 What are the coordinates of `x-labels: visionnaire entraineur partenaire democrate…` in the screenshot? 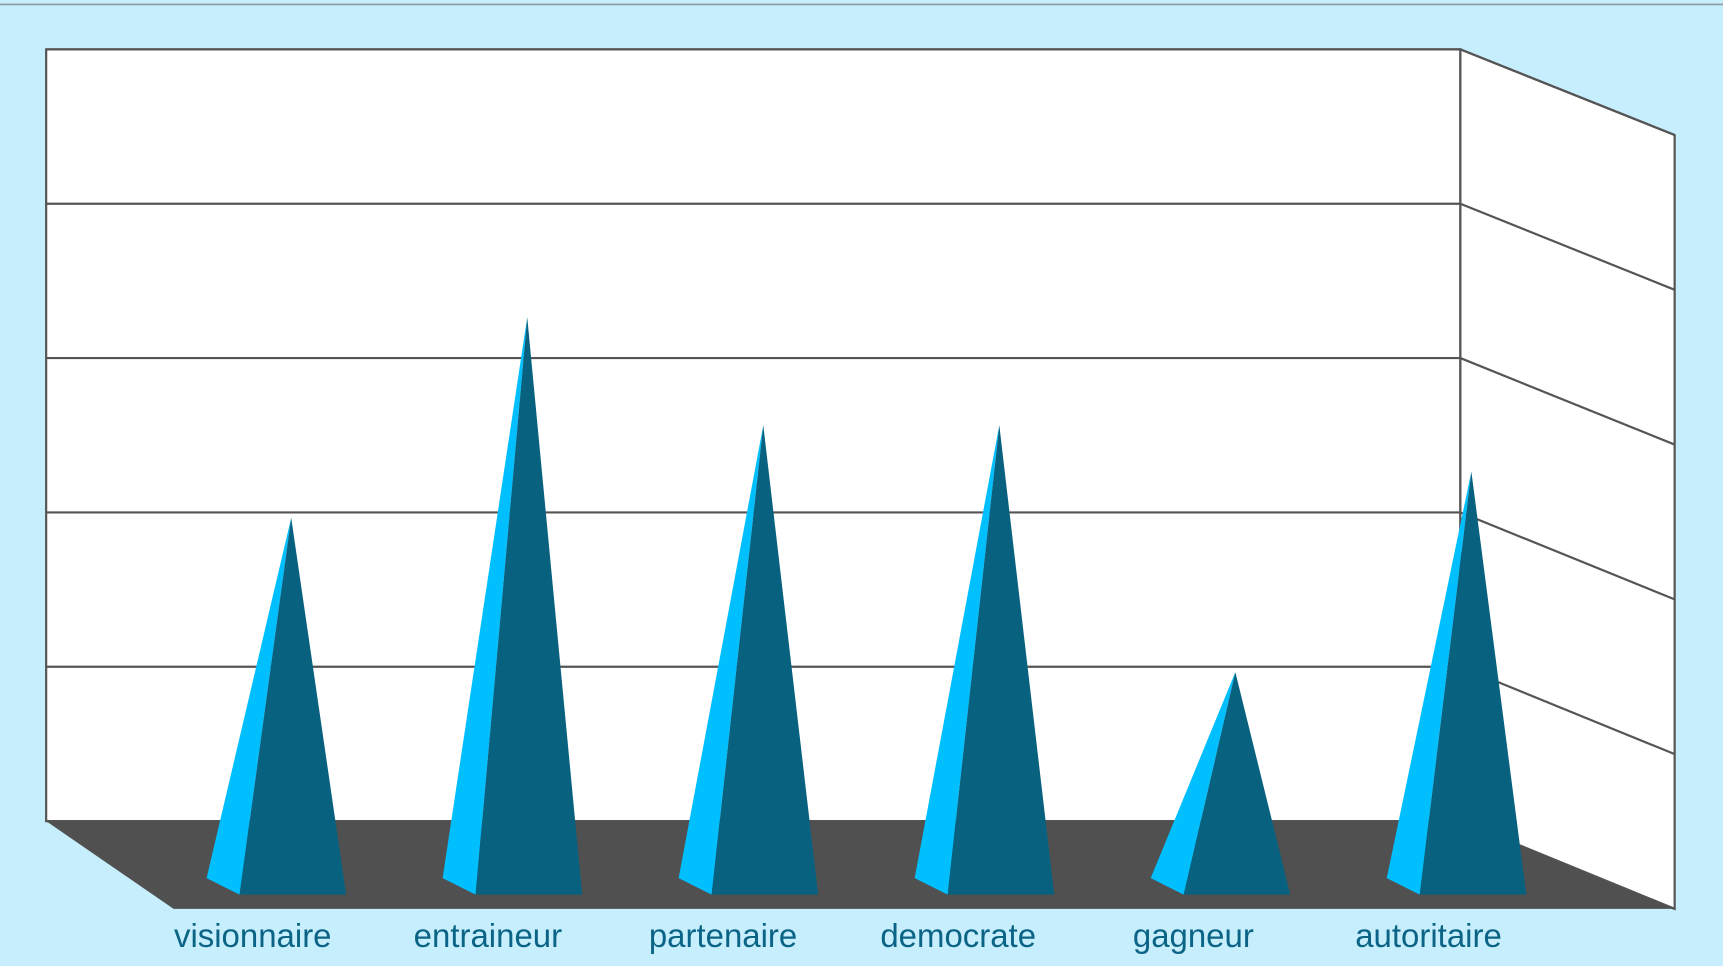 It's located at (838, 935).